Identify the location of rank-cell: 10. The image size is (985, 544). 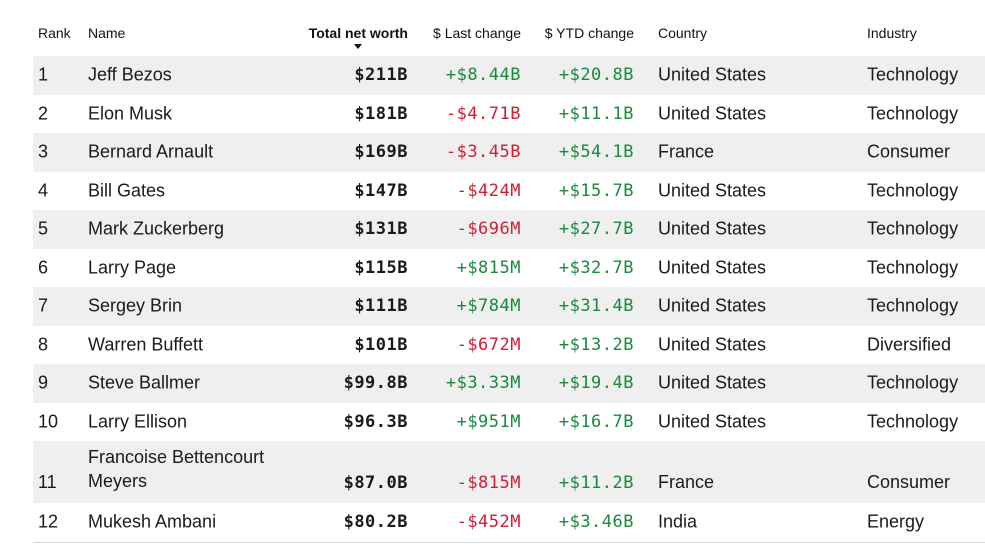
(48, 421).